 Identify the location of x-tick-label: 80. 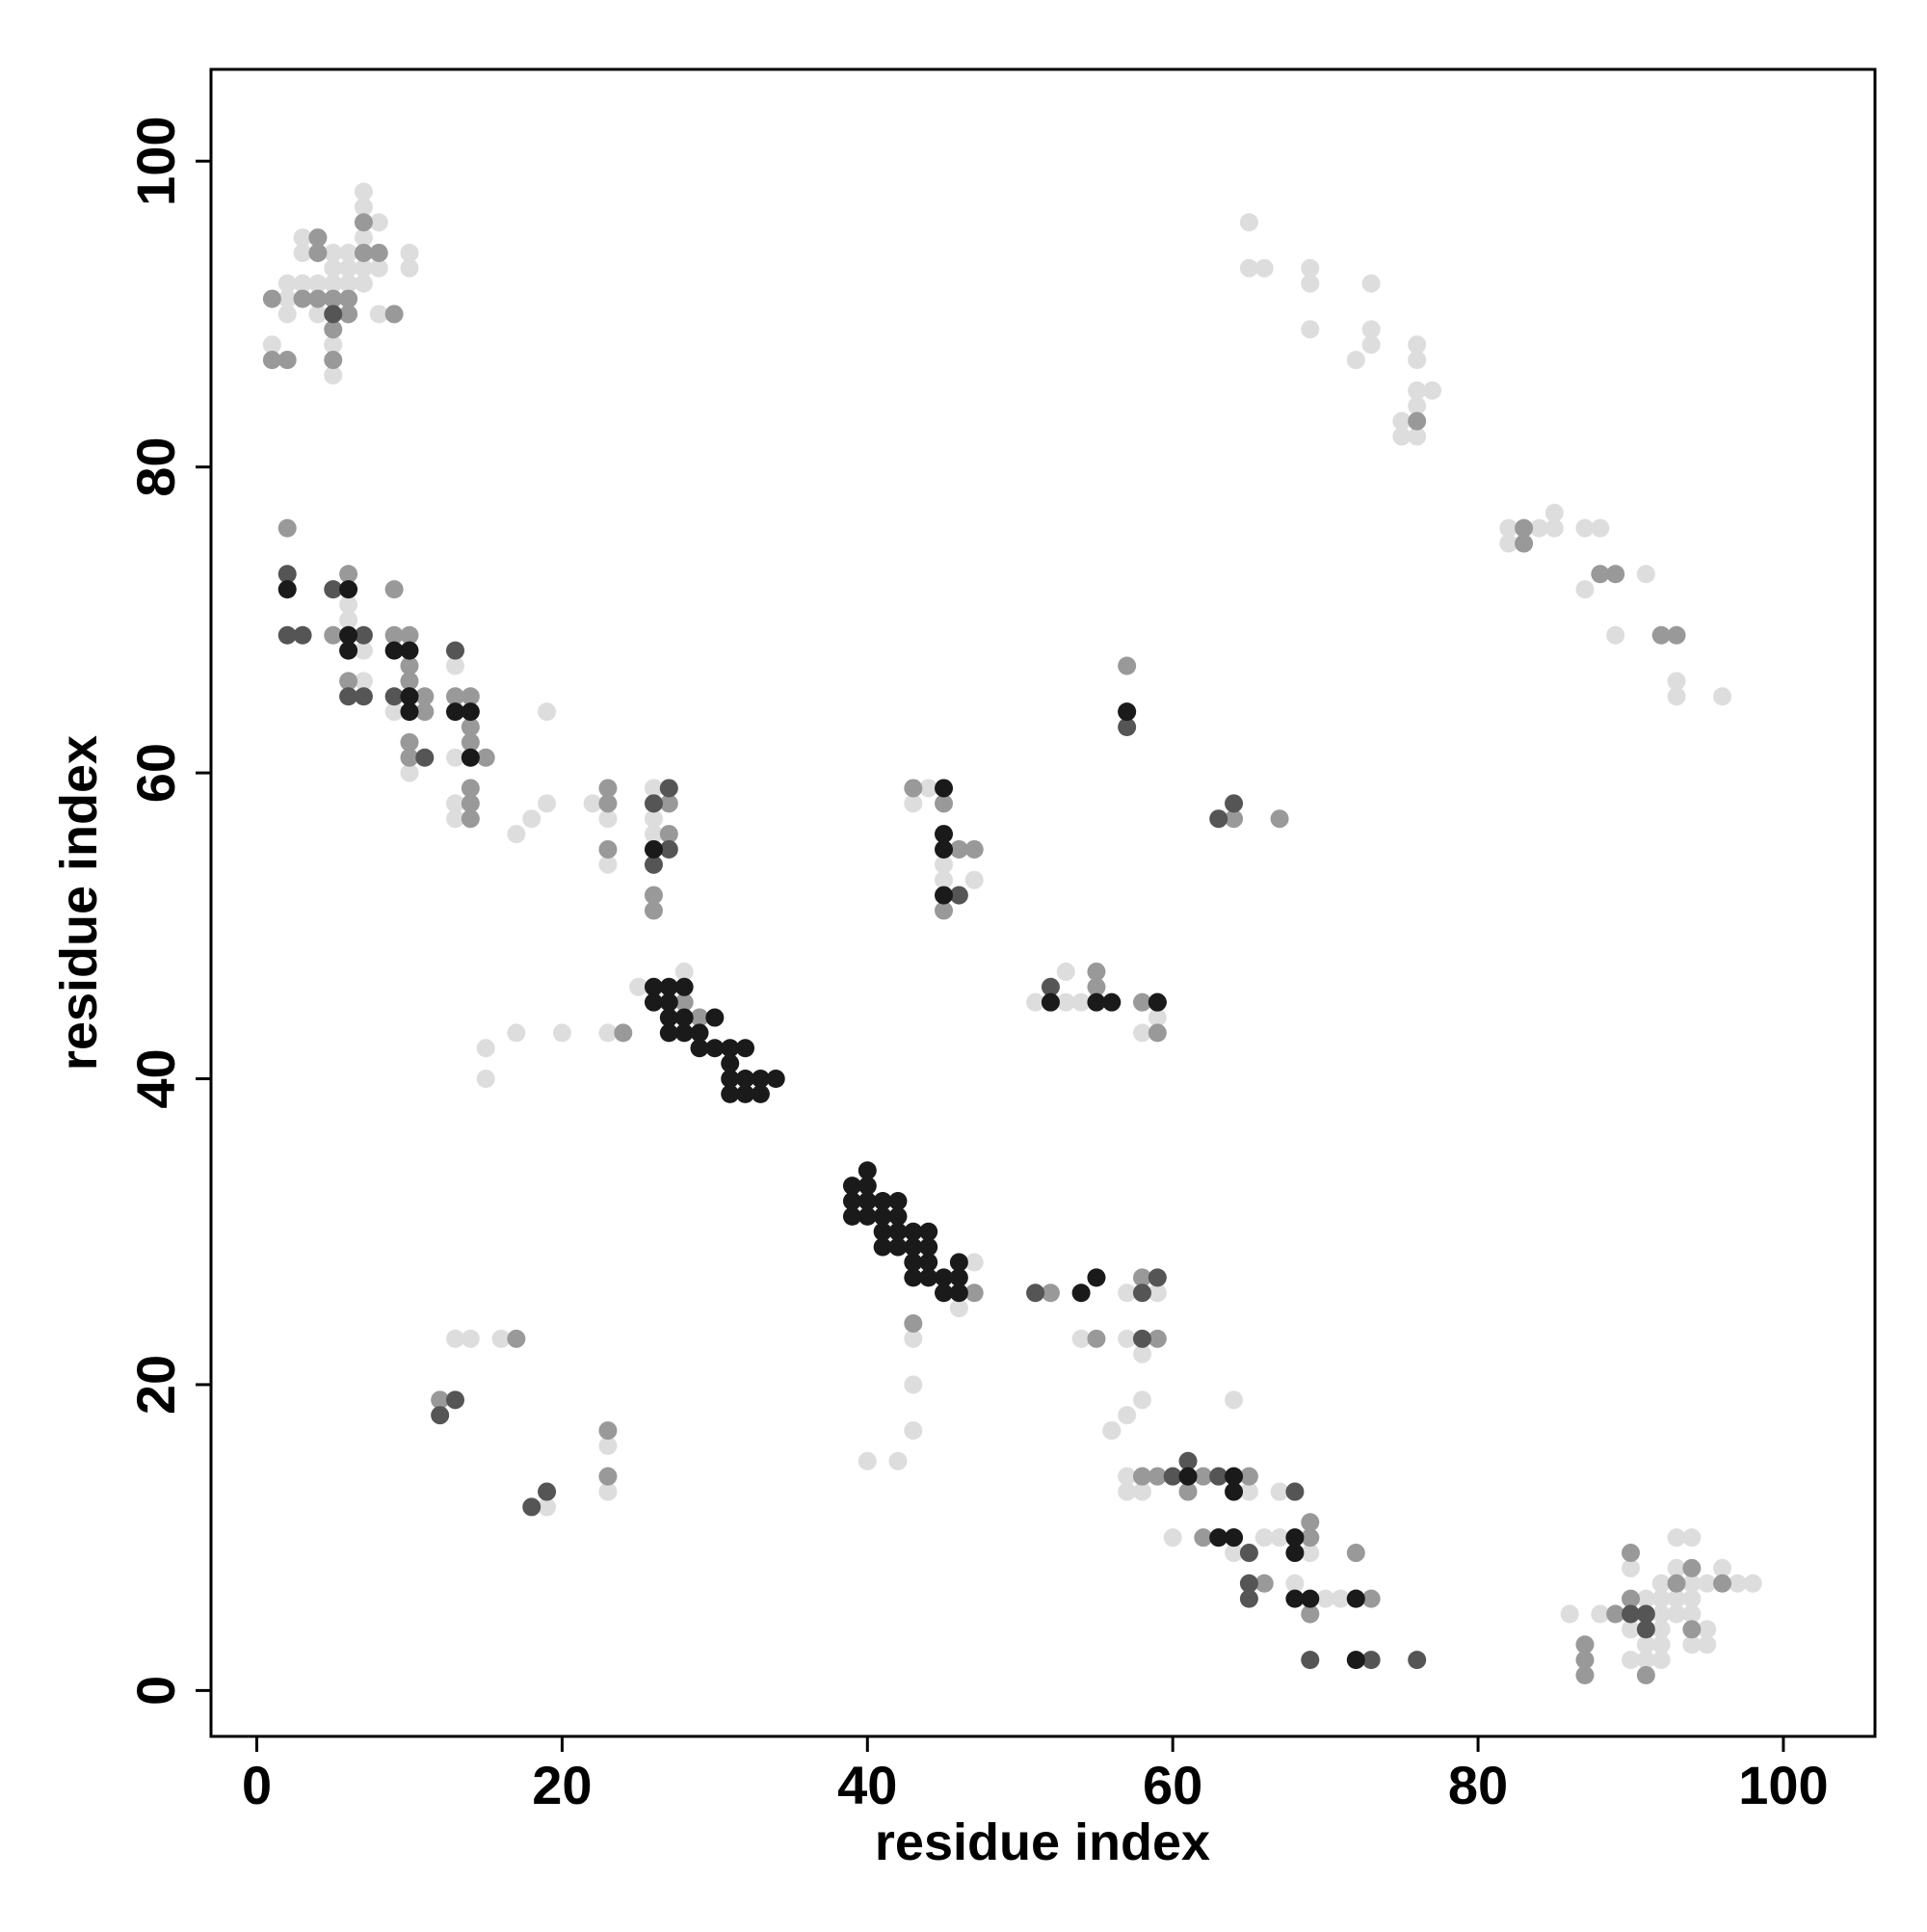
(1478, 1785).